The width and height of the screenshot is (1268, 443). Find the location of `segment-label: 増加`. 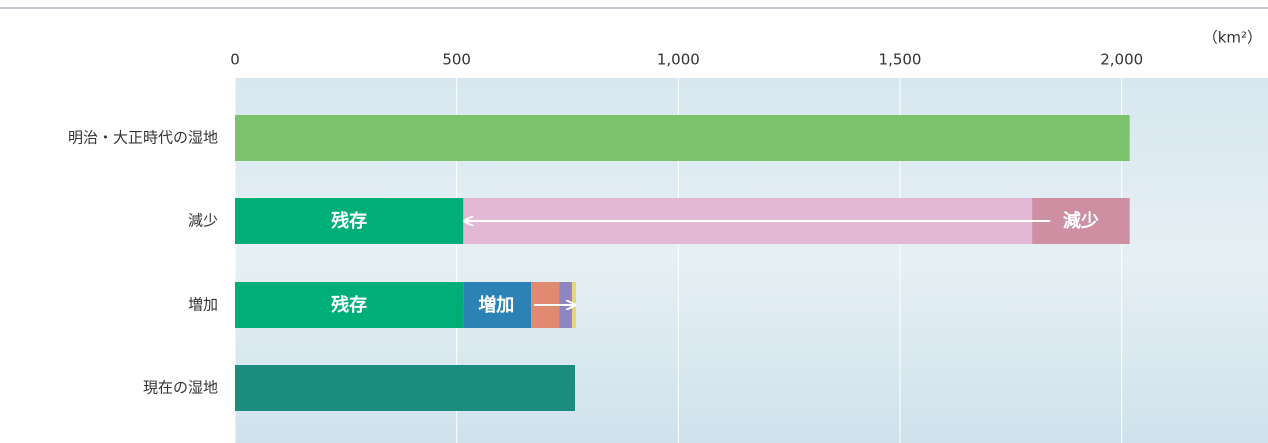

segment-label: 増加 is located at coordinates (496, 305).